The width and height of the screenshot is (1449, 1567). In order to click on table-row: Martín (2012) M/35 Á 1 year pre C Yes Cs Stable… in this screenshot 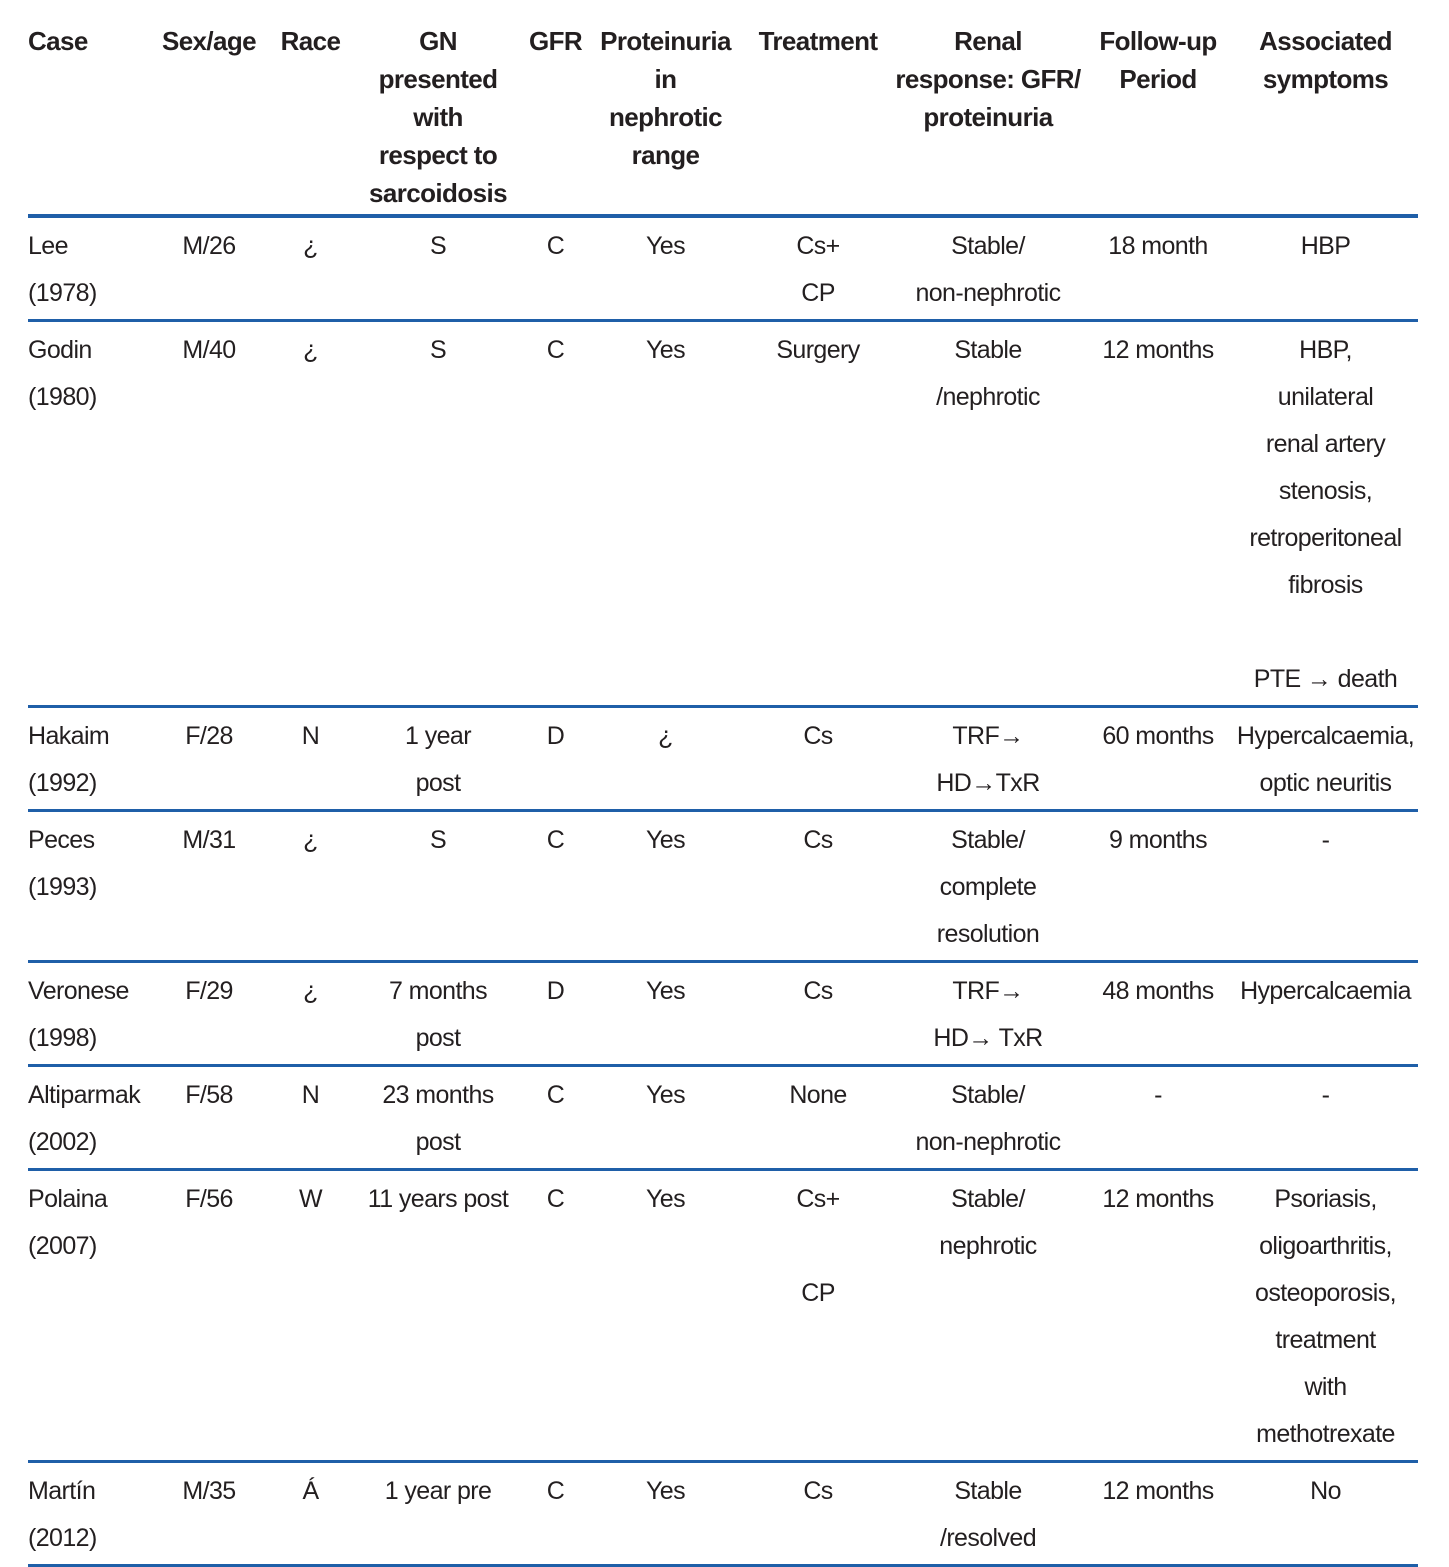, I will do `click(723, 1514)`.